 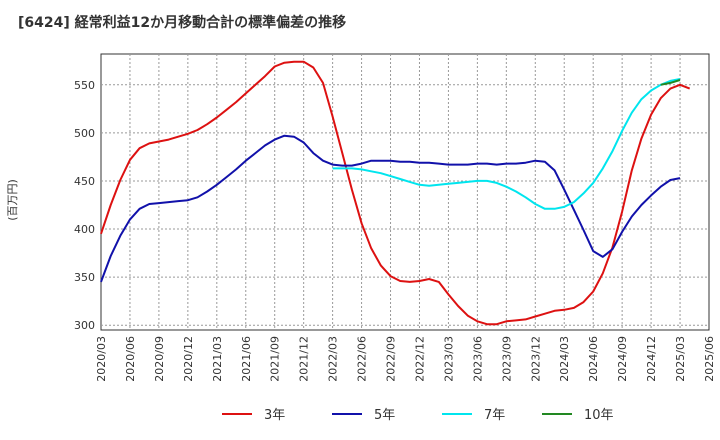 What do you see at coordinates (84, 277) in the screenshot?
I see `y-tick-label: 350` at bounding box center [84, 277].